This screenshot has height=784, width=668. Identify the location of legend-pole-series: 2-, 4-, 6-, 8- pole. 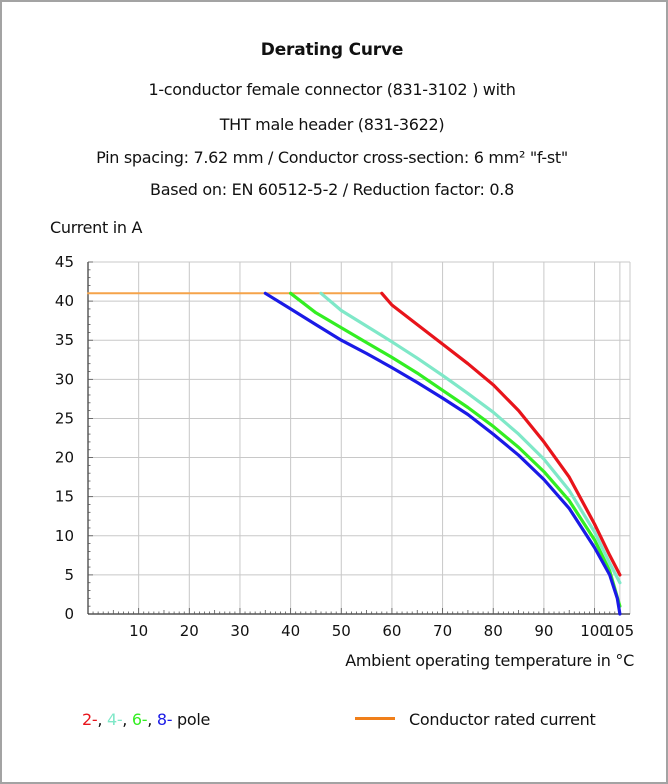
(146, 719).